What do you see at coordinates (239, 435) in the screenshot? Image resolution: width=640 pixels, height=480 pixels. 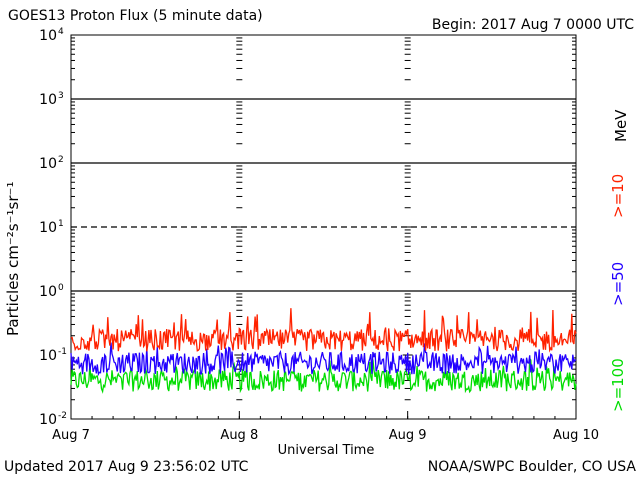 I see `x-tick-label: Aug 8` at bounding box center [239, 435].